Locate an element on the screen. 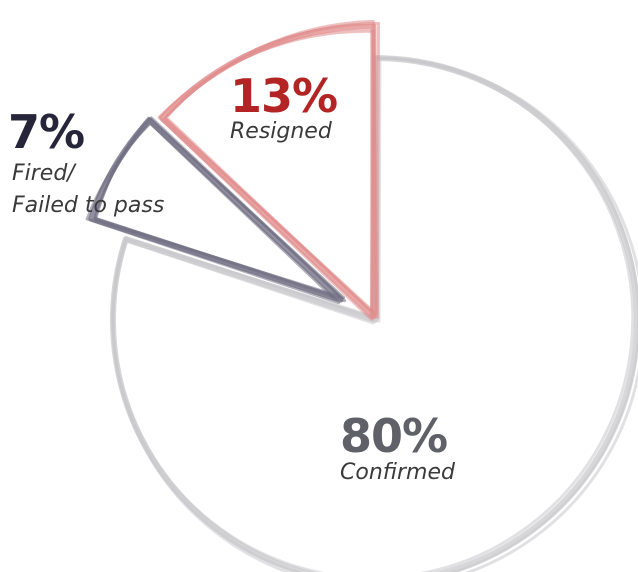 The width and height of the screenshot is (638, 572). pie-slice-fired is located at coordinates (216, 210).